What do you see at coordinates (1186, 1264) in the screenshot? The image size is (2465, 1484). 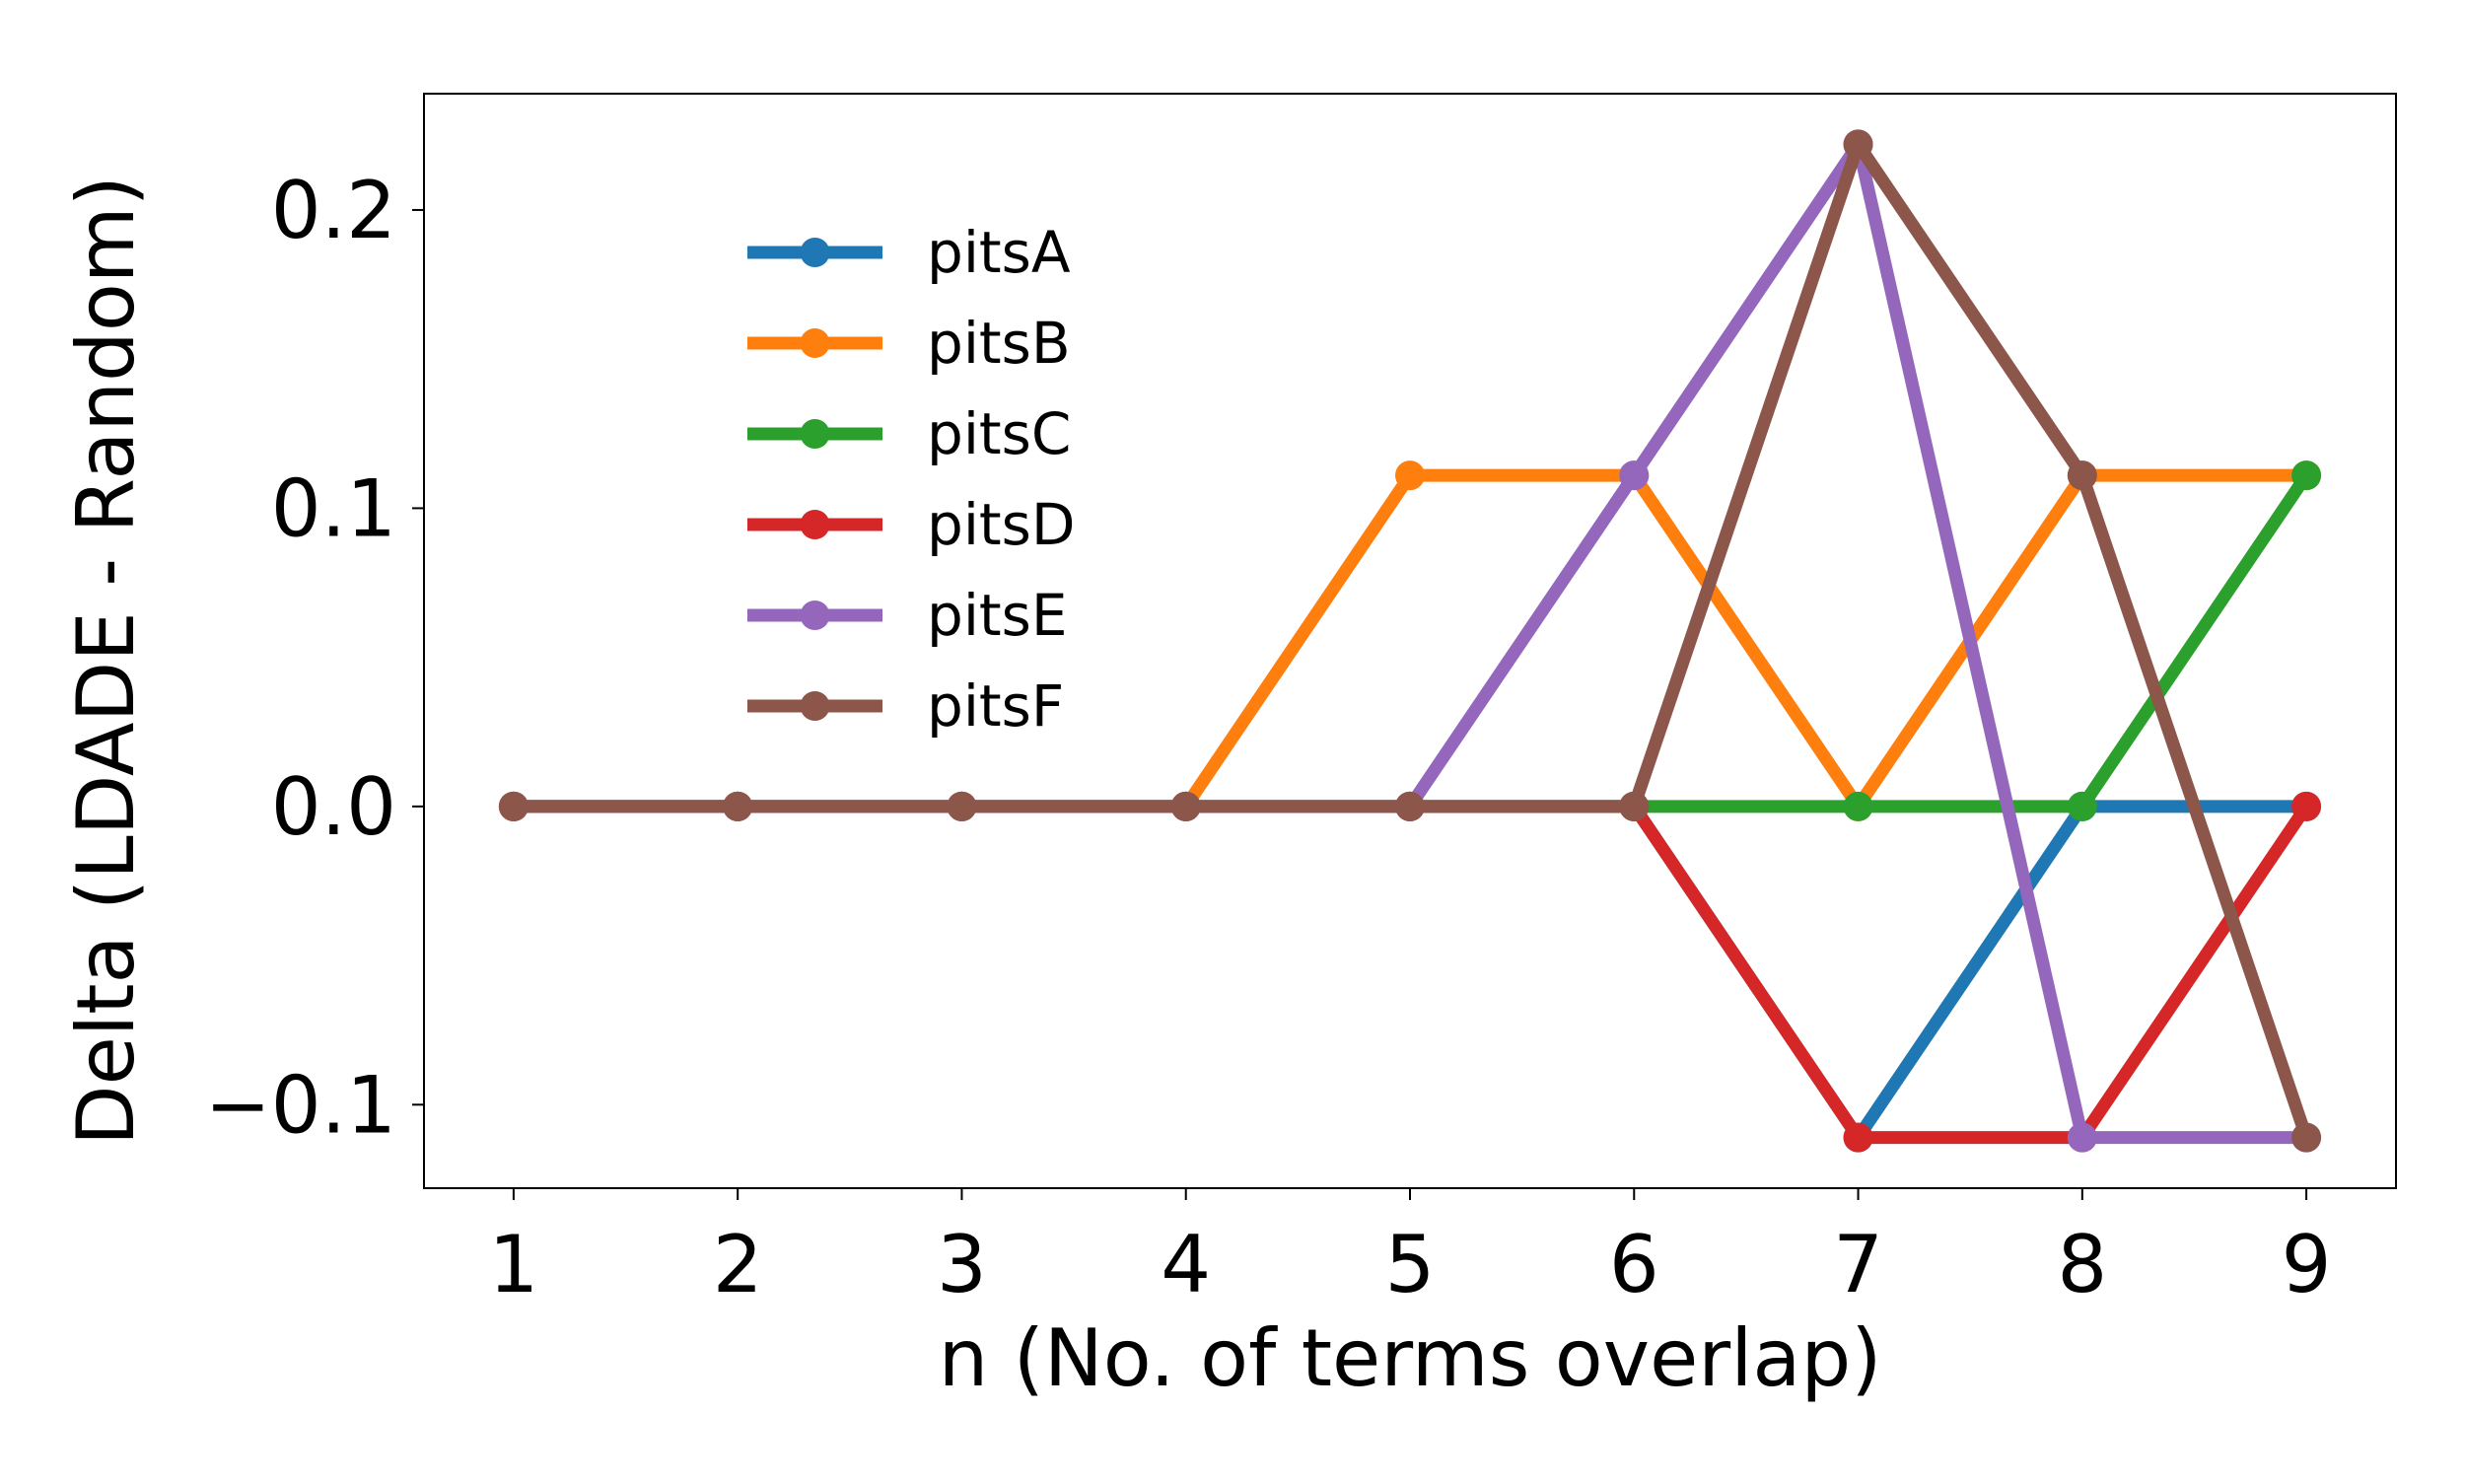 I see `x-tick-label: 4` at bounding box center [1186, 1264].